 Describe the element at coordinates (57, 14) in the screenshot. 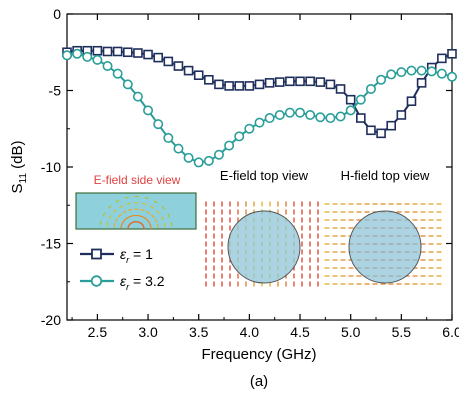

I see `y-tick-label: 0` at that location.